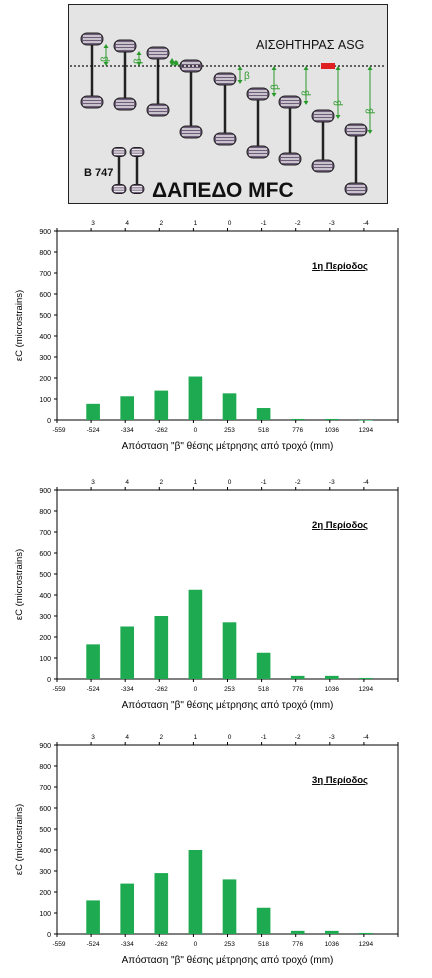 The height and width of the screenshot is (978, 432). What do you see at coordinates (238, 89) in the screenshot?
I see `dimension-arrows: β β β β β β β β` at bounding box center [238, 89].